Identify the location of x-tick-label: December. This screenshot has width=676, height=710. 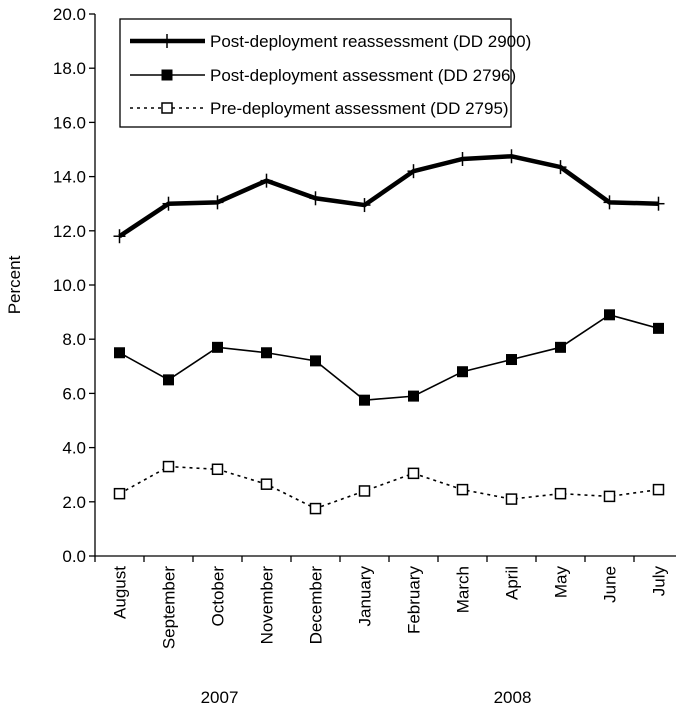
(316, 605).